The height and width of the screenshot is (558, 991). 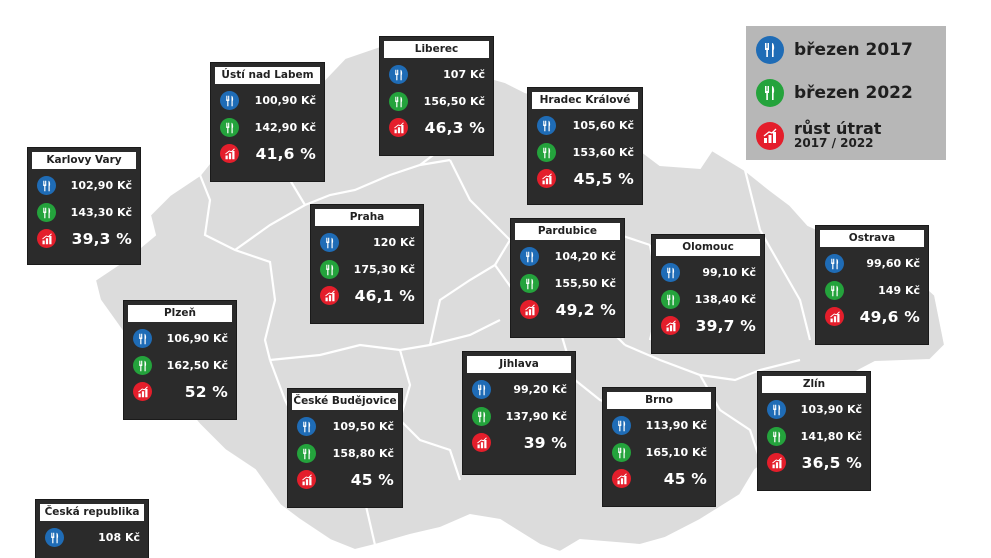 I want to click on value-2022: 175,30 Kč, so click(x=384, y=269).